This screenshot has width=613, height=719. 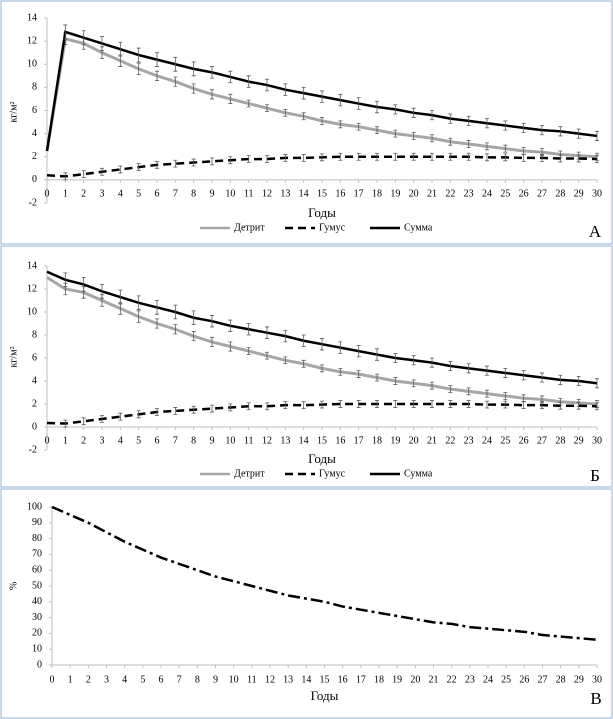 I want to click on y-tick-label: 10, so click(x=32, y=64).